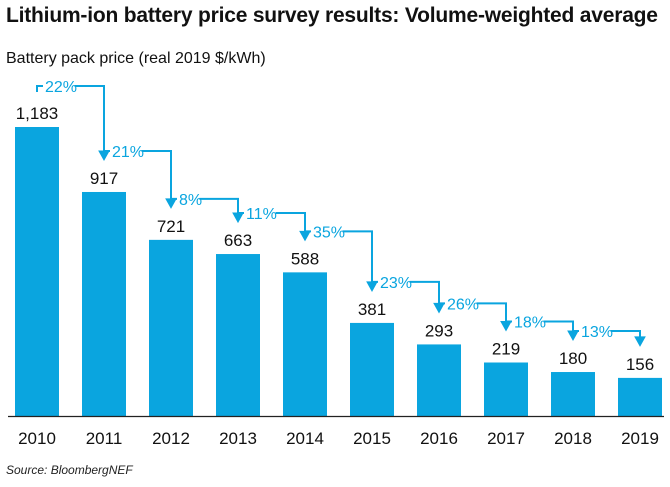  What do you see at coordinates (640, 364) in the screenshot?
I see `value-label-2019: 156` at bounding box center [640, 364].